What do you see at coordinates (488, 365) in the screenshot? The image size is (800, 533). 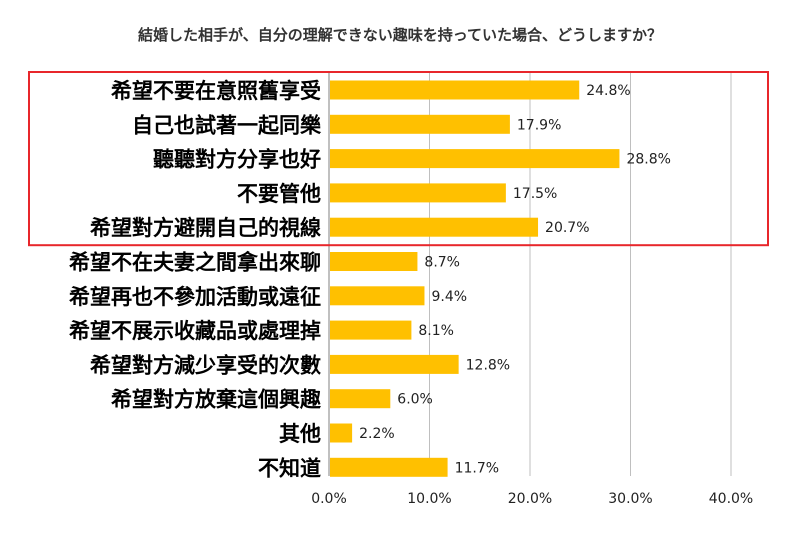 I see `value-label: 12.8%` at bounding box center [488, 365].